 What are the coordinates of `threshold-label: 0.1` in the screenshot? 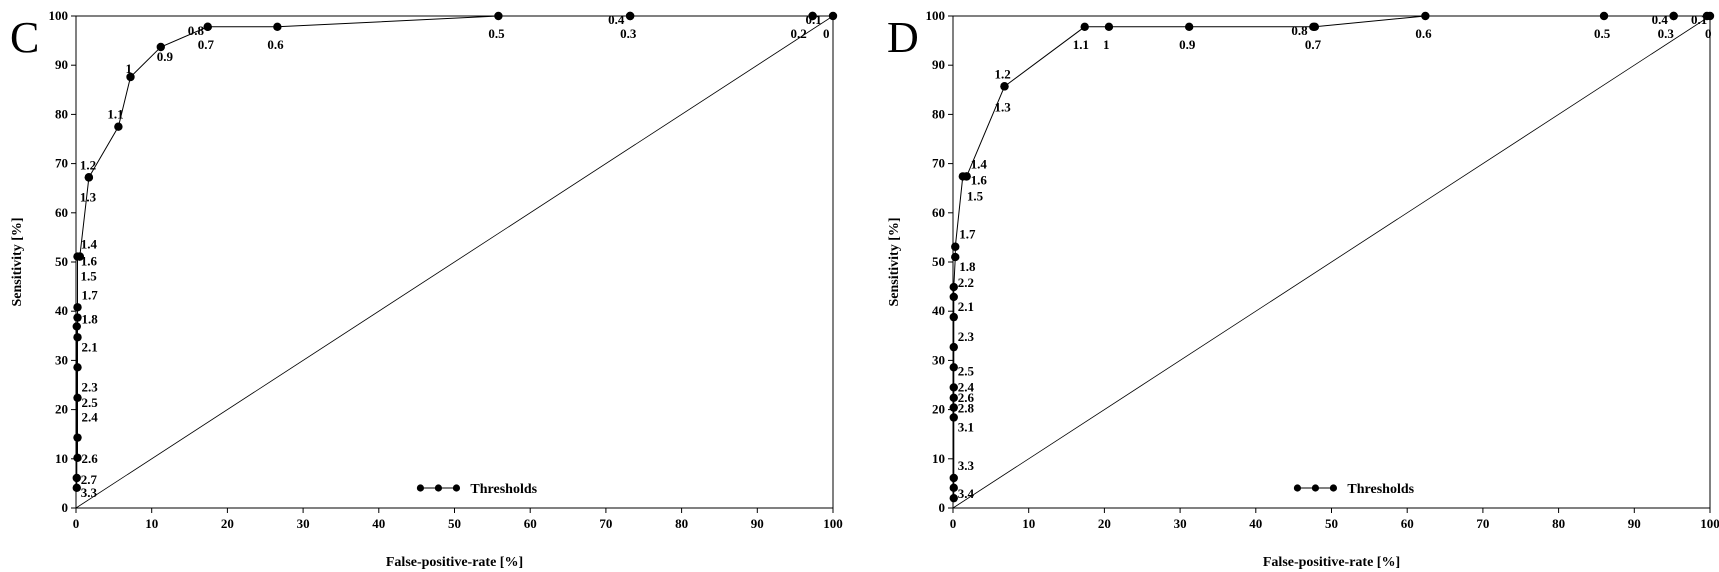 It's located at (1699, 19).